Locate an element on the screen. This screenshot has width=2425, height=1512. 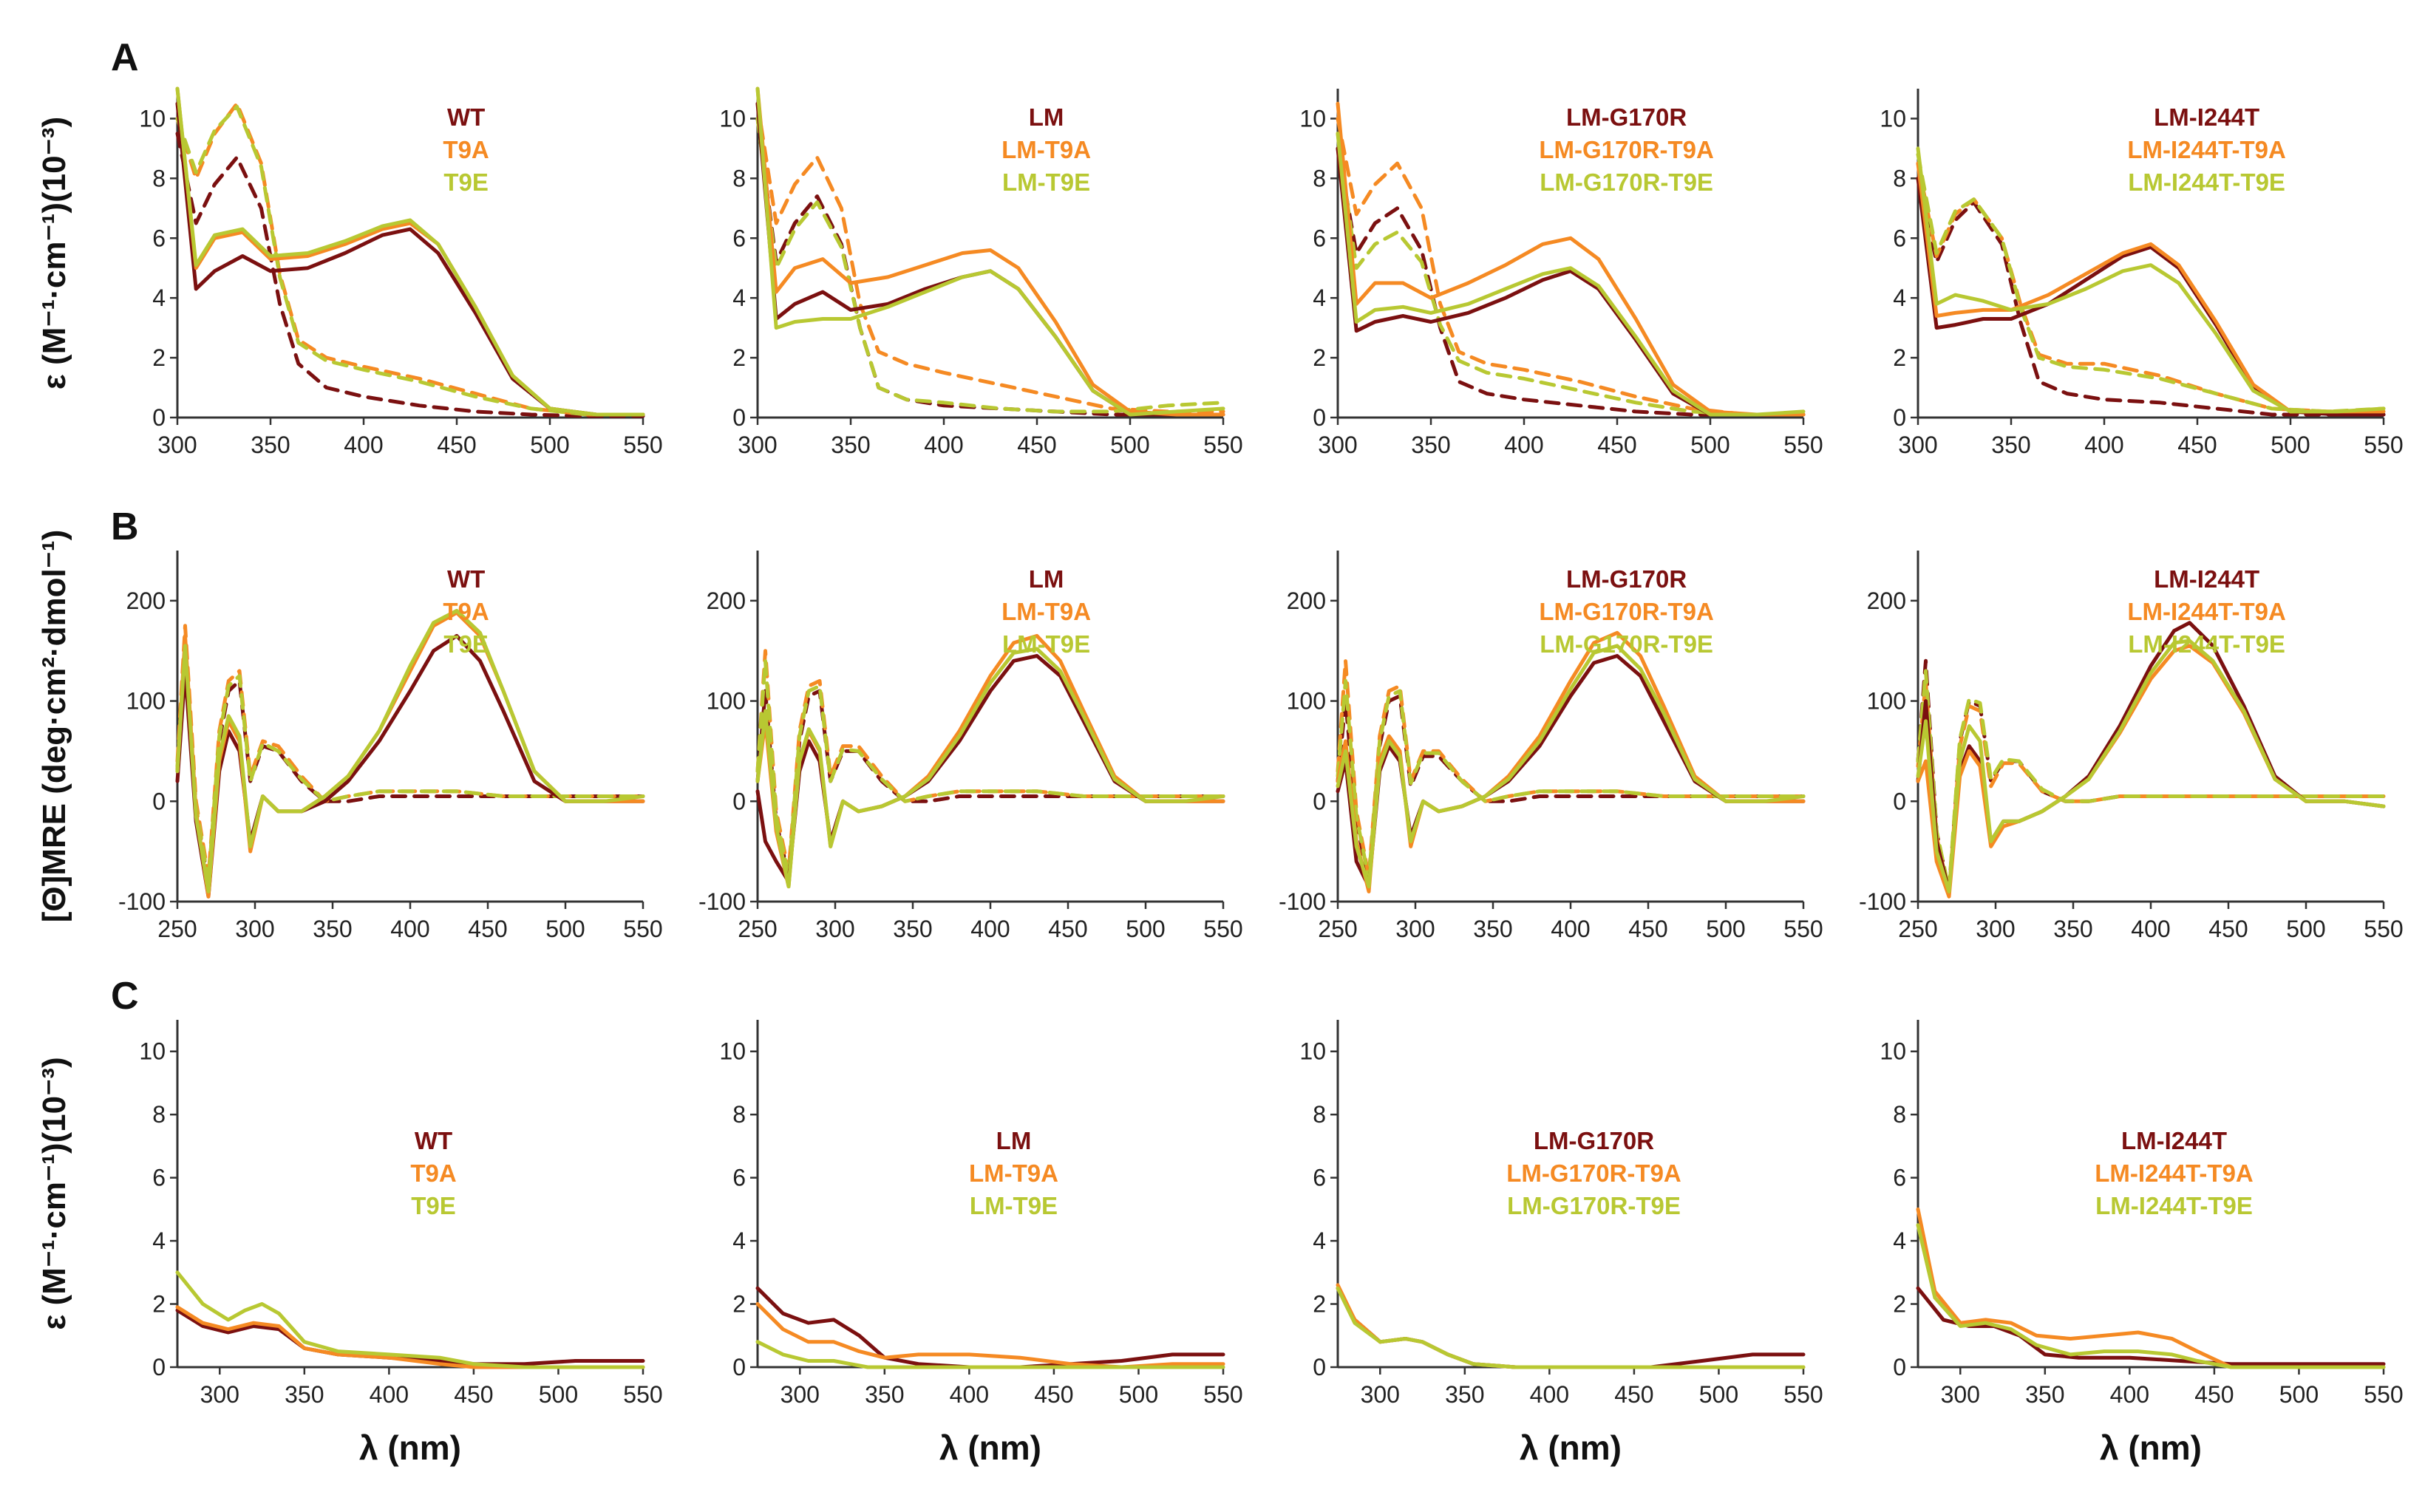
y-axis-label-row-a: ε (M⁻¹·cm⁻¹)(10⁻³) is located at coordinates (54, 253).